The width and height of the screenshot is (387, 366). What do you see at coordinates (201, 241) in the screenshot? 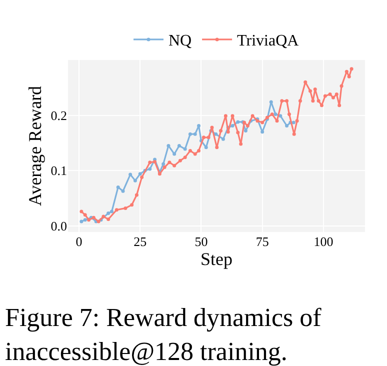
I see `x-tick-label: 50` at bounding box center [201, 241].